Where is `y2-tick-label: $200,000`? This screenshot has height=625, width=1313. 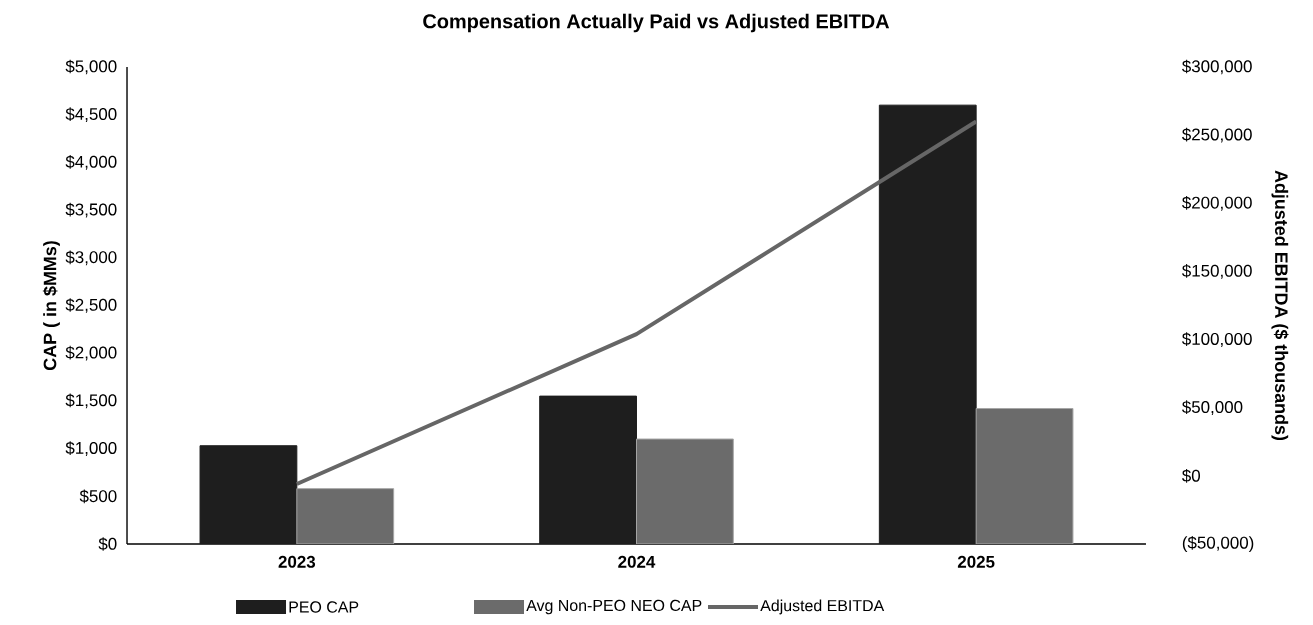
y2-tick-label: $200,000 is located at coordinates (1217, 203).